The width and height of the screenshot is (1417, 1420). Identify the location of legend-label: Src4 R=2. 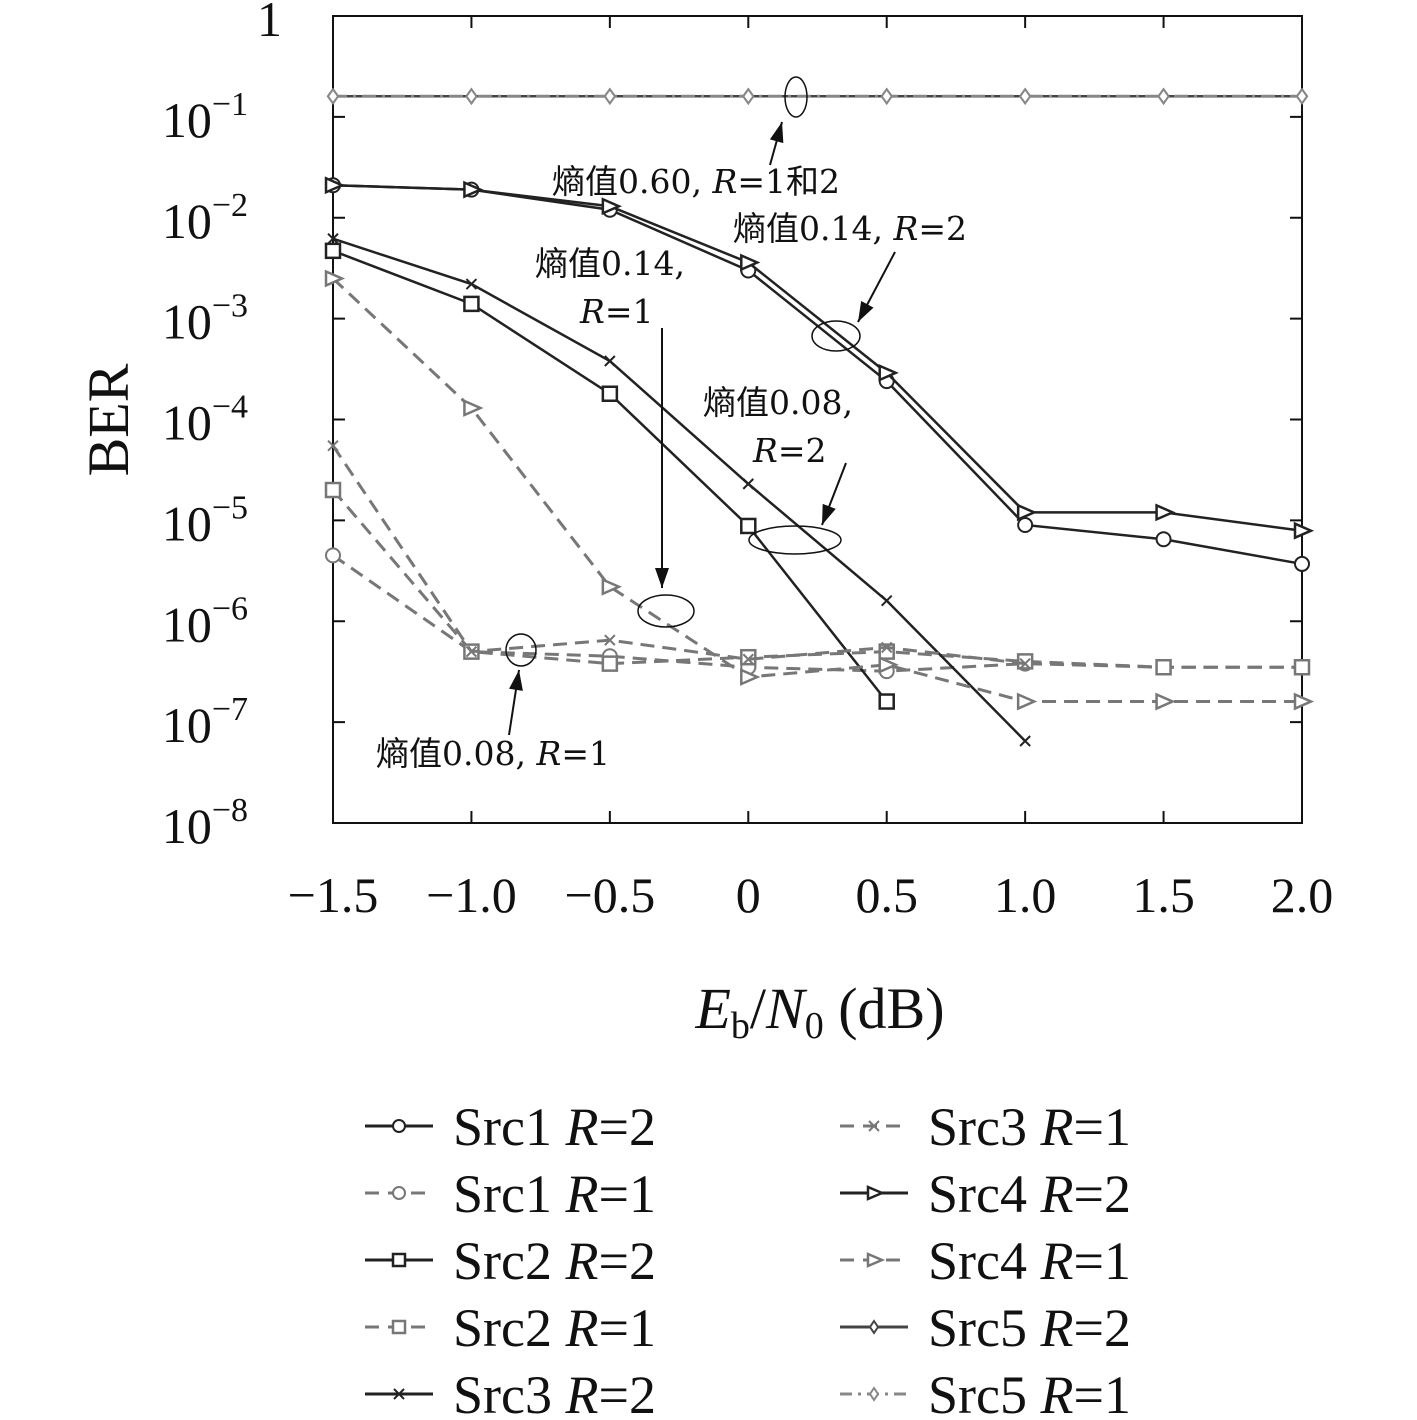
(1029, 1194).